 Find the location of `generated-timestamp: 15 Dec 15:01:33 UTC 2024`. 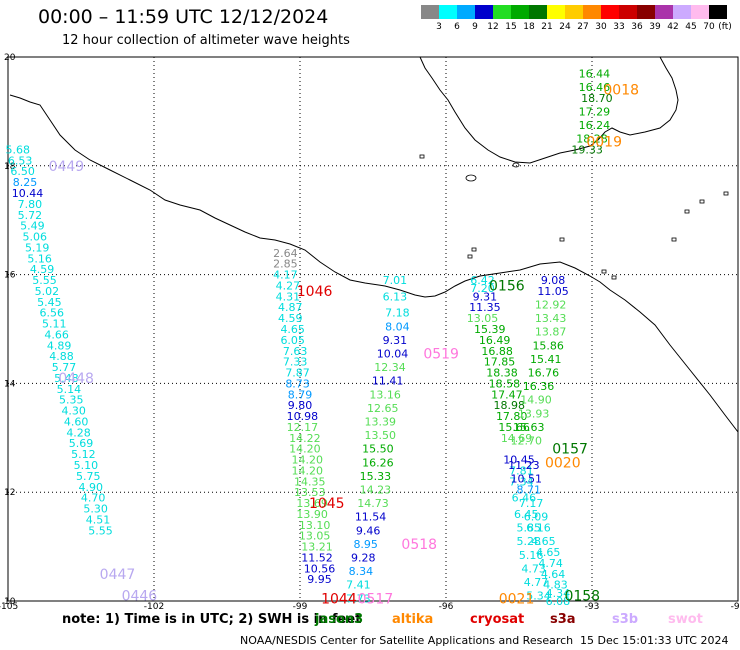

generated-timestamp: 15 Dec 15:01:33 UTC 2024 is located at coordinates (654, 640).